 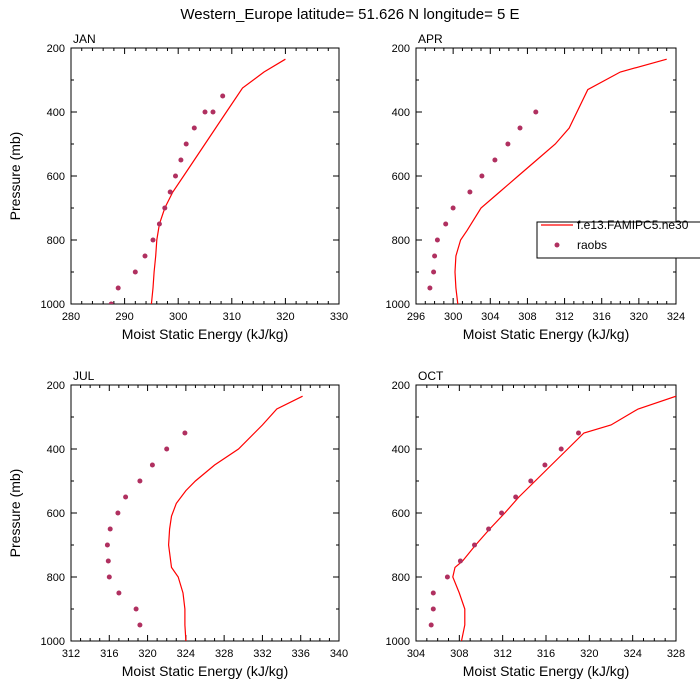 What do you see at coordinates (15, 176) in the screenshot?
I see `y-axis-label: Pressure (mb)` at bounding box center [15, 176].